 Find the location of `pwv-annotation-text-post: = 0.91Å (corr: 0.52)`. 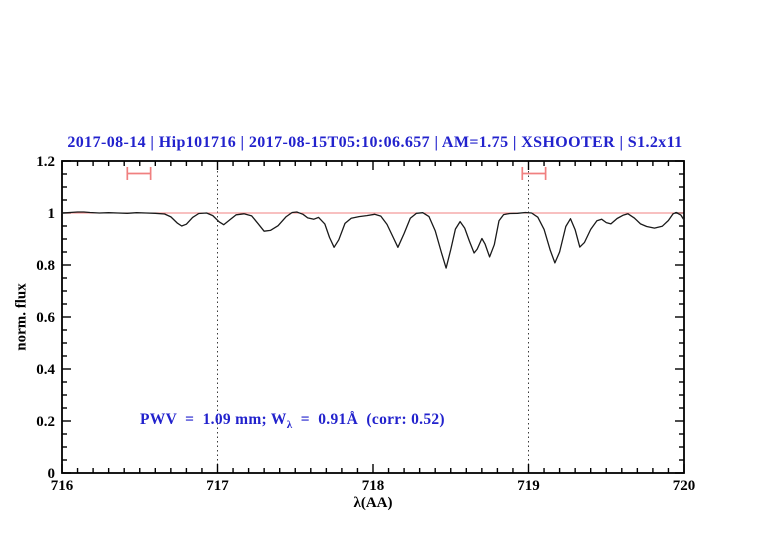

pwv-annotation-text-post: = 0.91Å (corr: 0.52) is located at coordinates (368, 419).